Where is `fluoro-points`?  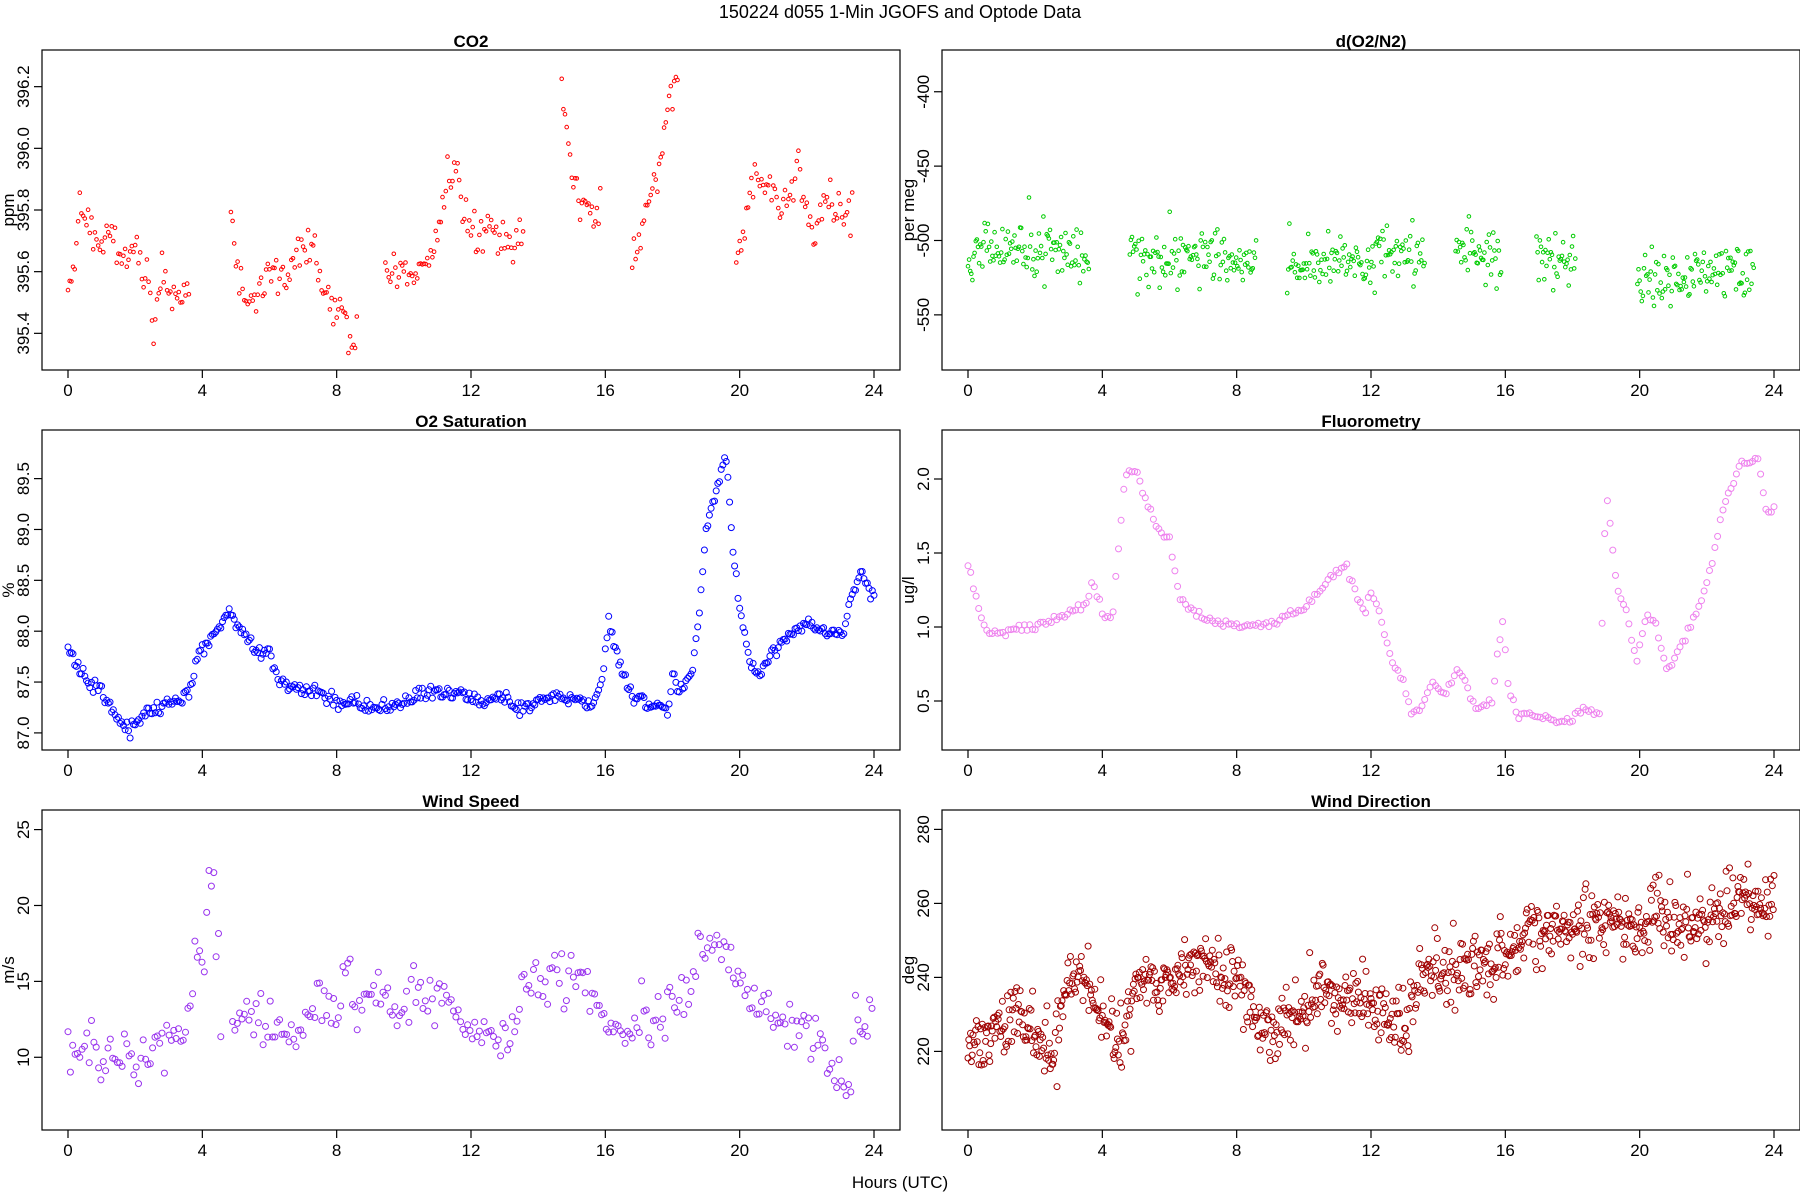
fluoro-points is located at coordinates (1371, 590).